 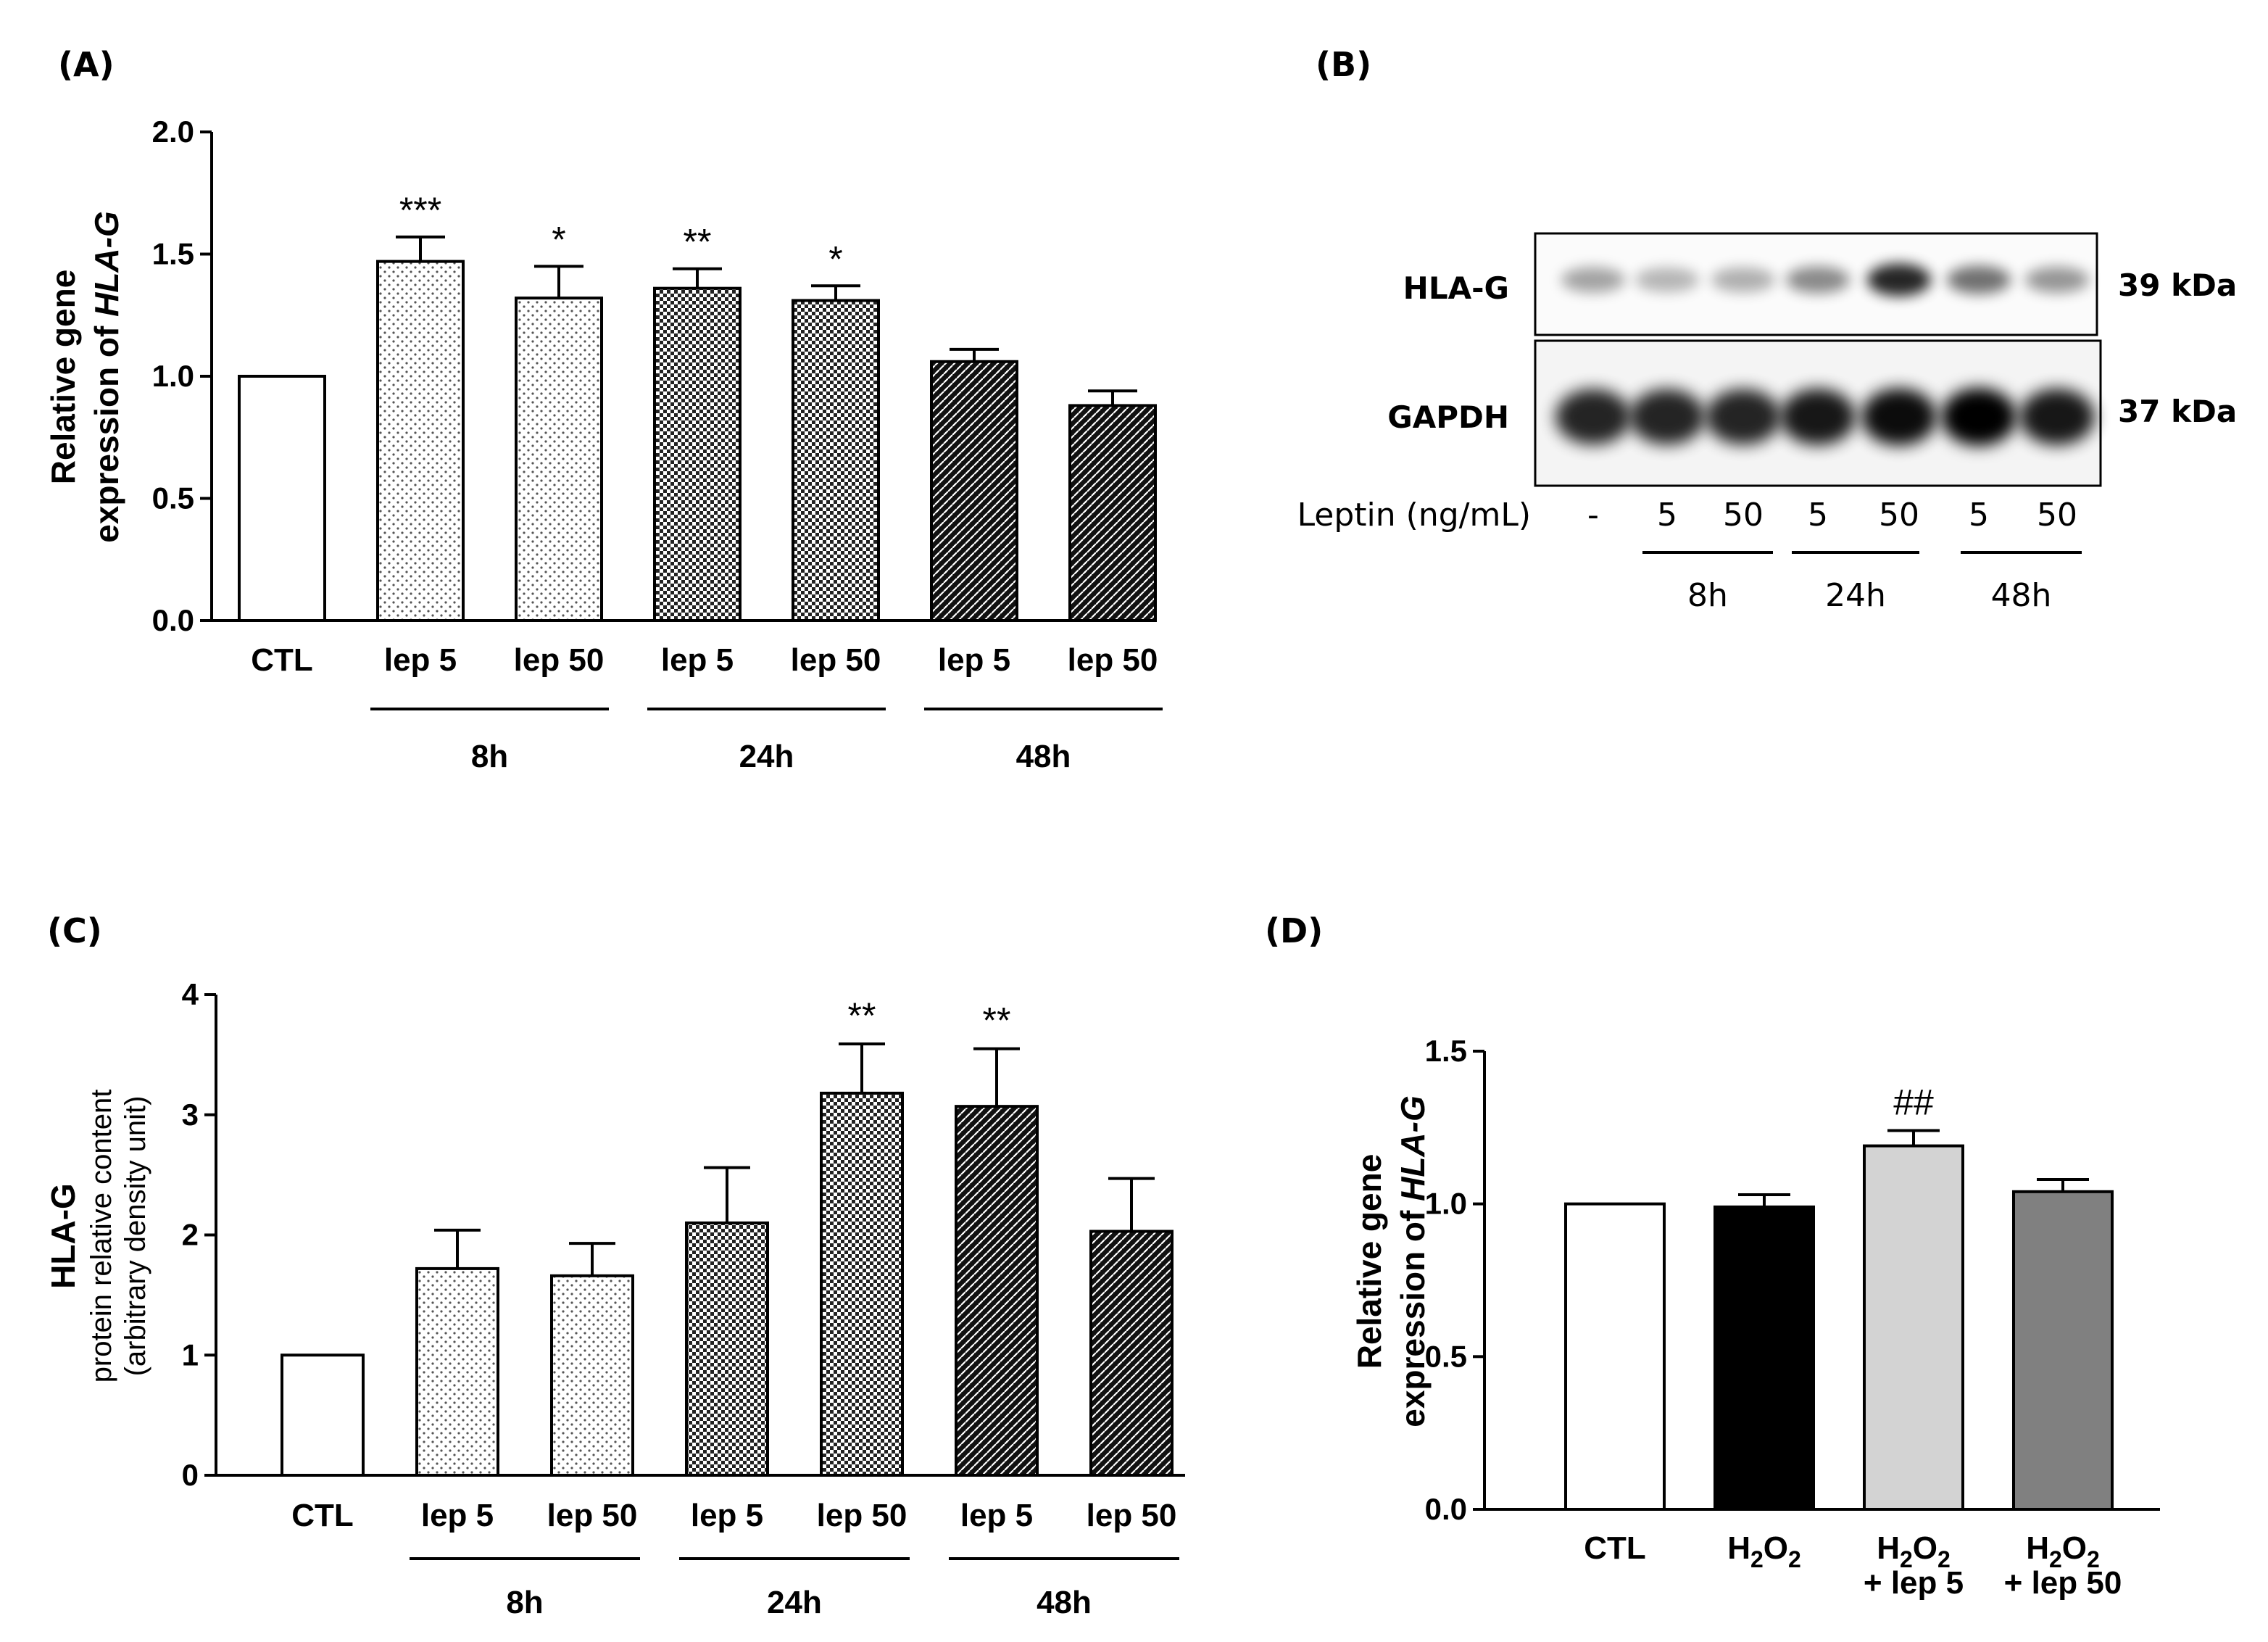 What do you see at coordinates (322, 1515) in the screenshot?
I see `chart-c-category-label: CTL` at bounding box center [322, 1515].